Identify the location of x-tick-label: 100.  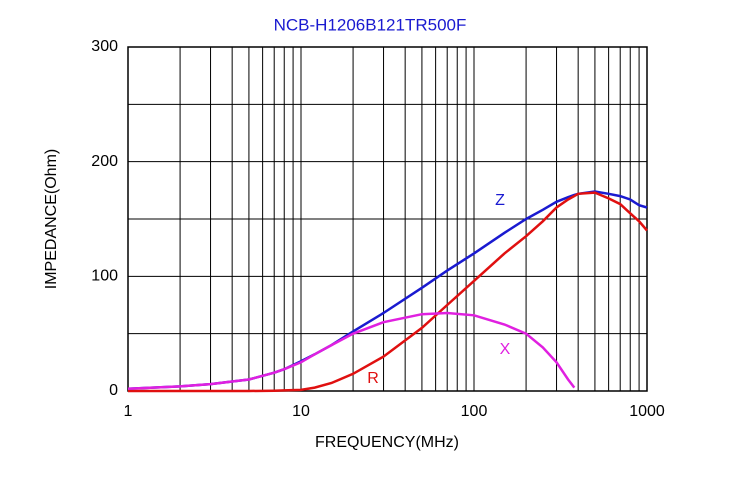
(474, 411).